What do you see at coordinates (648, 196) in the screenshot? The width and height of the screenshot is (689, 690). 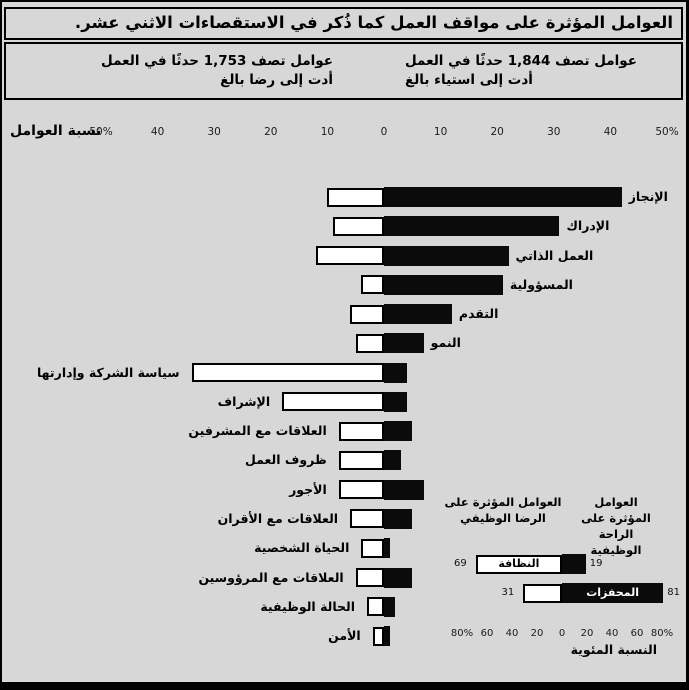 I see `bar-label: الإنجاز` at bounding box center [648, 196].